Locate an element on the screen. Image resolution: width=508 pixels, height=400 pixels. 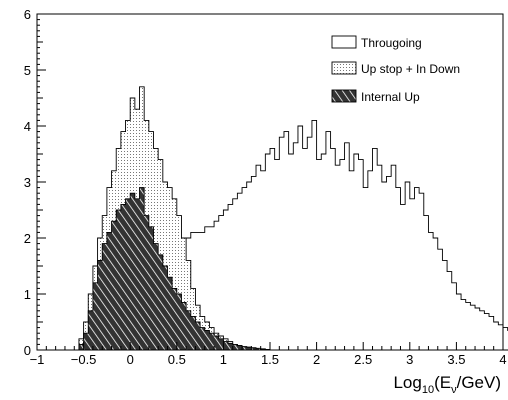
y-tick-label: 1 is located at coordinates (27, 294).